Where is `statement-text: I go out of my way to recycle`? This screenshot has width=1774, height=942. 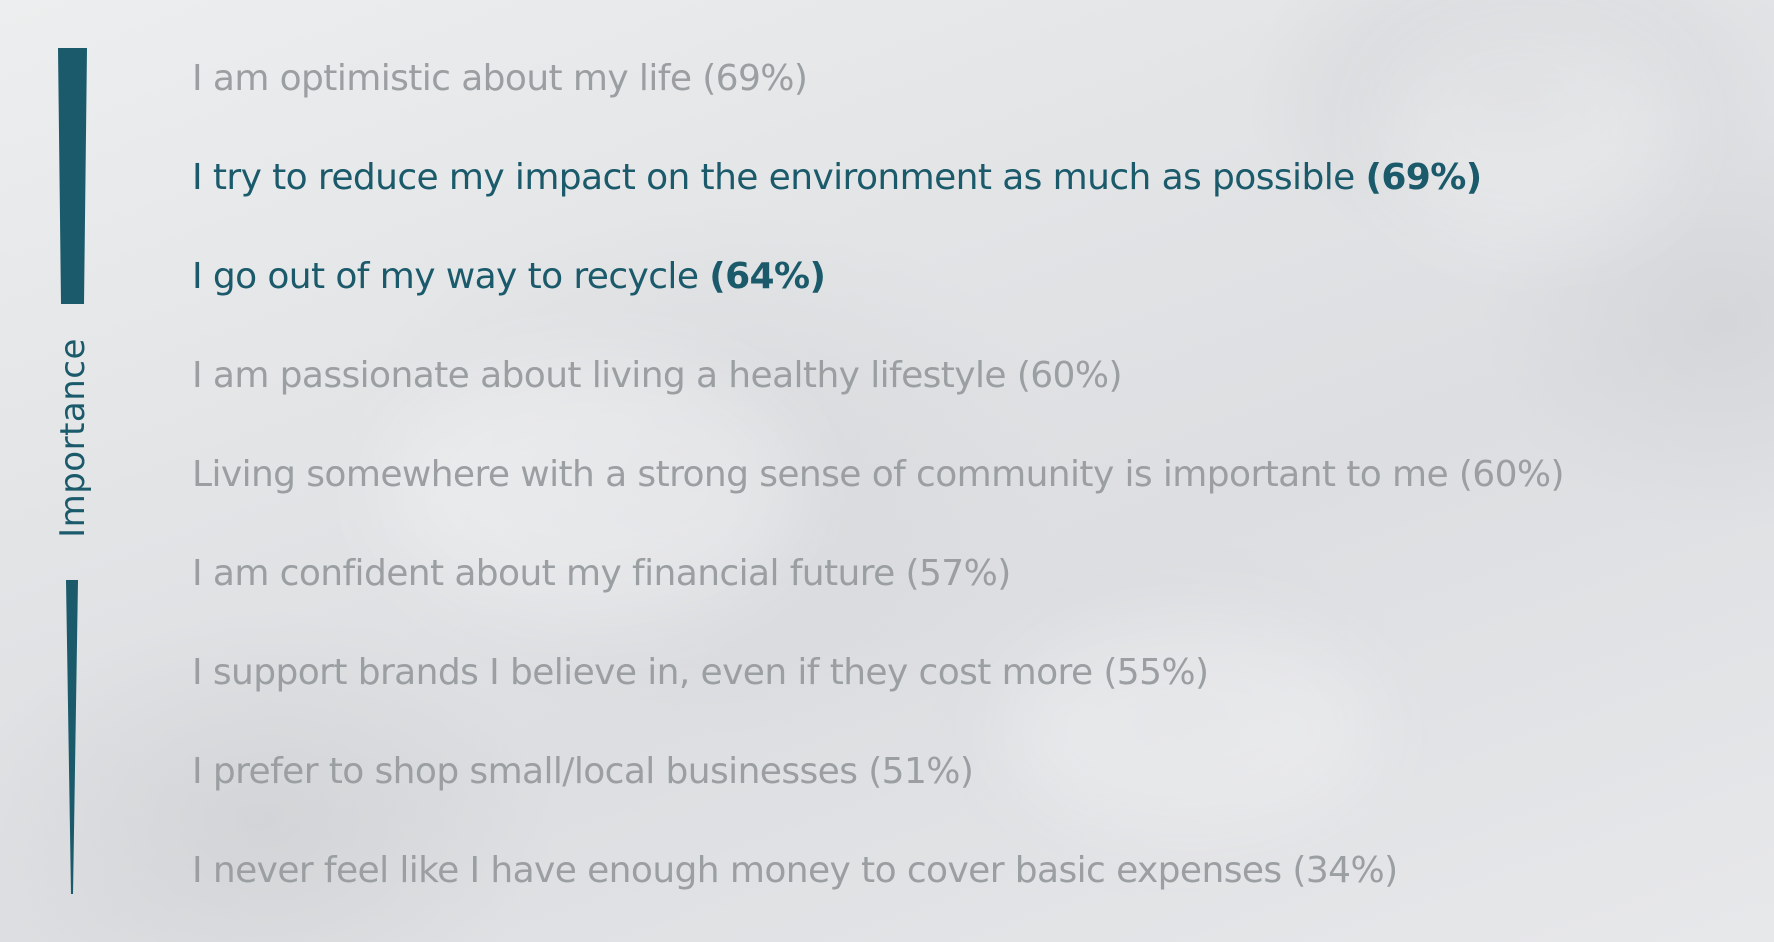
statement-text: I go out of my way to recycle is located at coordinates (445, 276).